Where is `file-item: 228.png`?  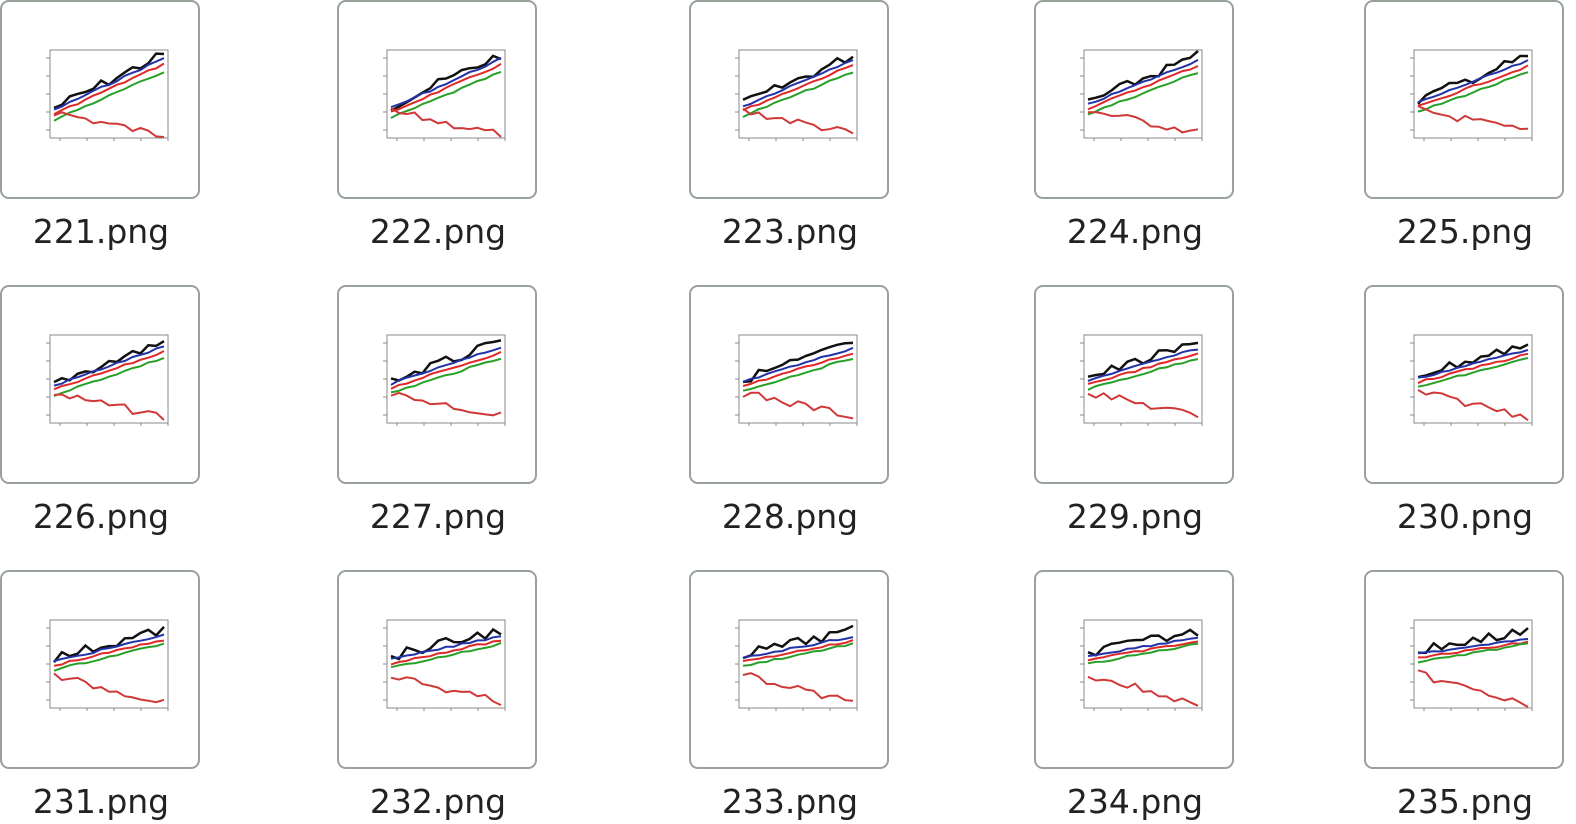 file-item: 228.png is located at coordinates (789, 410).